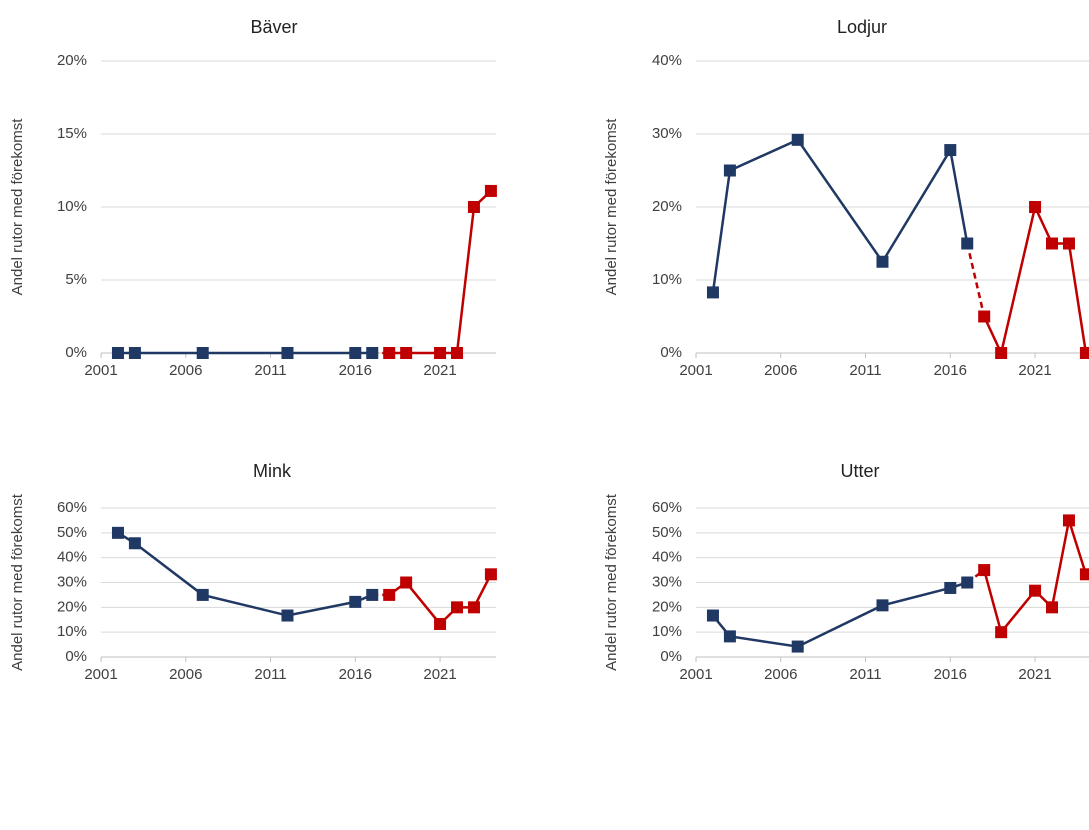 The image size is (1089, 830). I want to click on y-tick-label: 5%, so click(76, 279).